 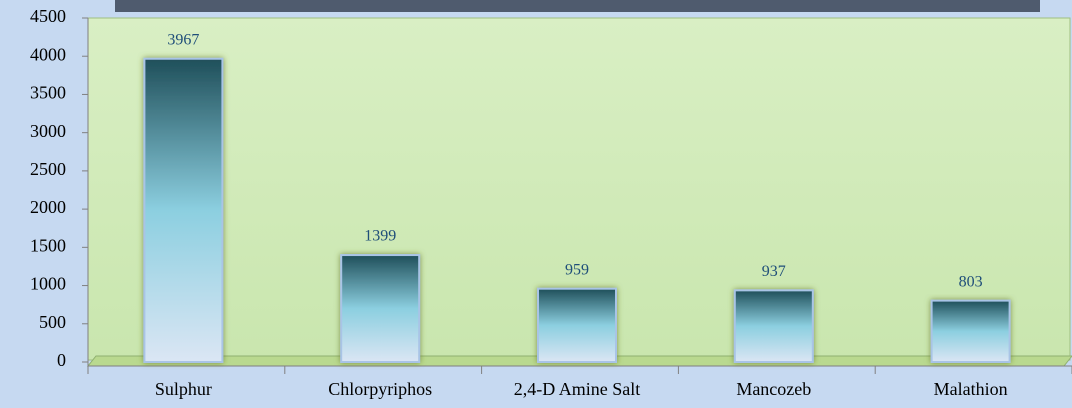 I want to click on y-tick-label: 1000, so click(x=48, y=284).